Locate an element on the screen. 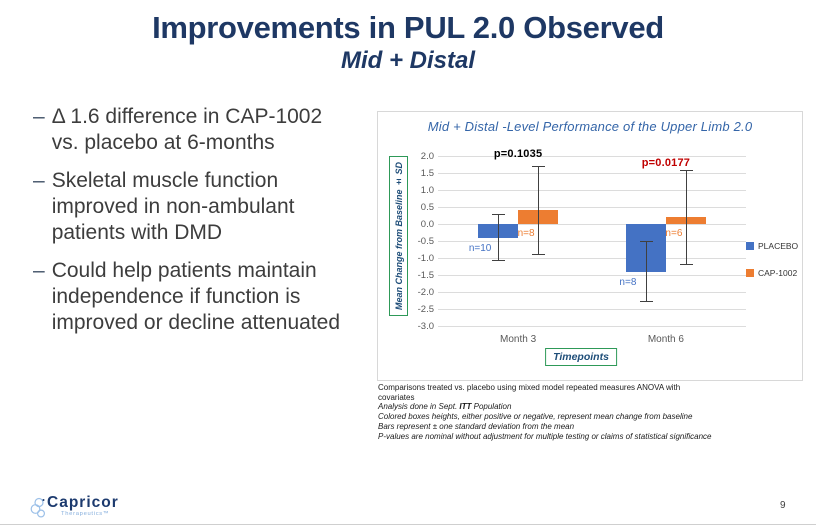 The image size is (816, 528). capricor-logo: Capricor Therapeutics™ is located at coordinates (74, 507).